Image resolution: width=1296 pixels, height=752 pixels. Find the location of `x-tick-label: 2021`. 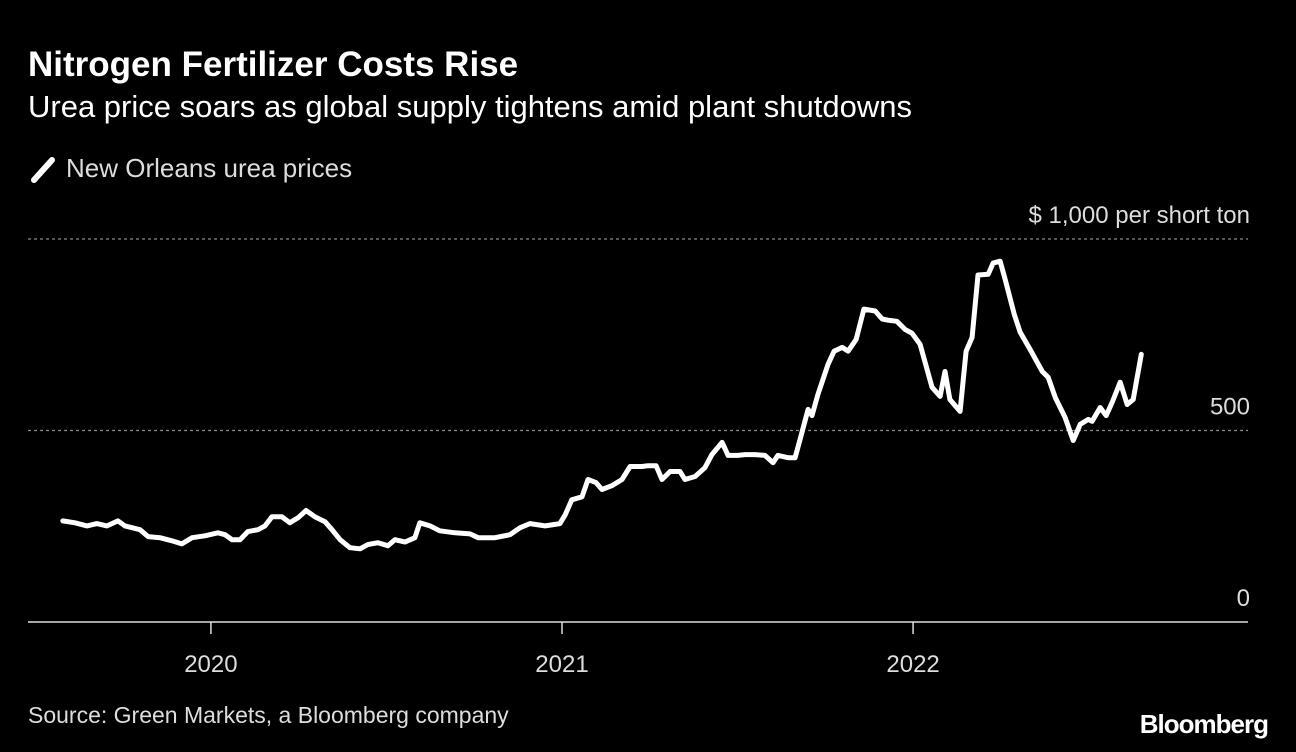

x-tick-label: 2021 is located at coordinates (561, 664).